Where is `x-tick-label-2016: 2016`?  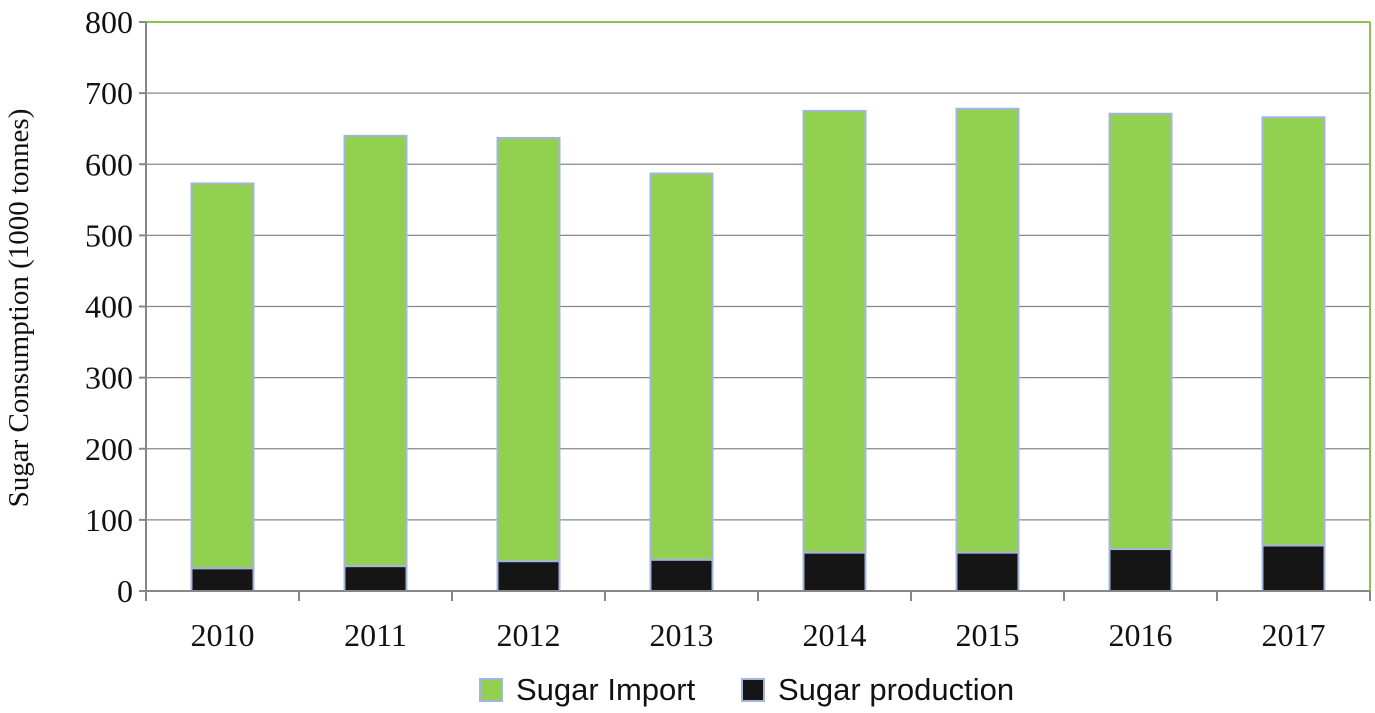
x-tick-label-2016: 2016 is located at coordinates (1141, 635).